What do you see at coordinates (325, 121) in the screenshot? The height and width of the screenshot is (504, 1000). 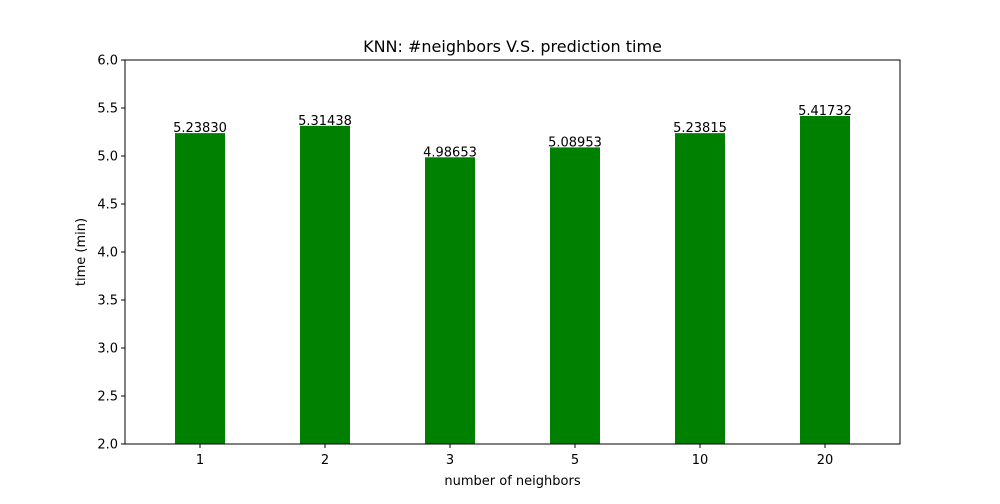 I see `bar-value-label: 5.31438` at bounding box center [325, 121].